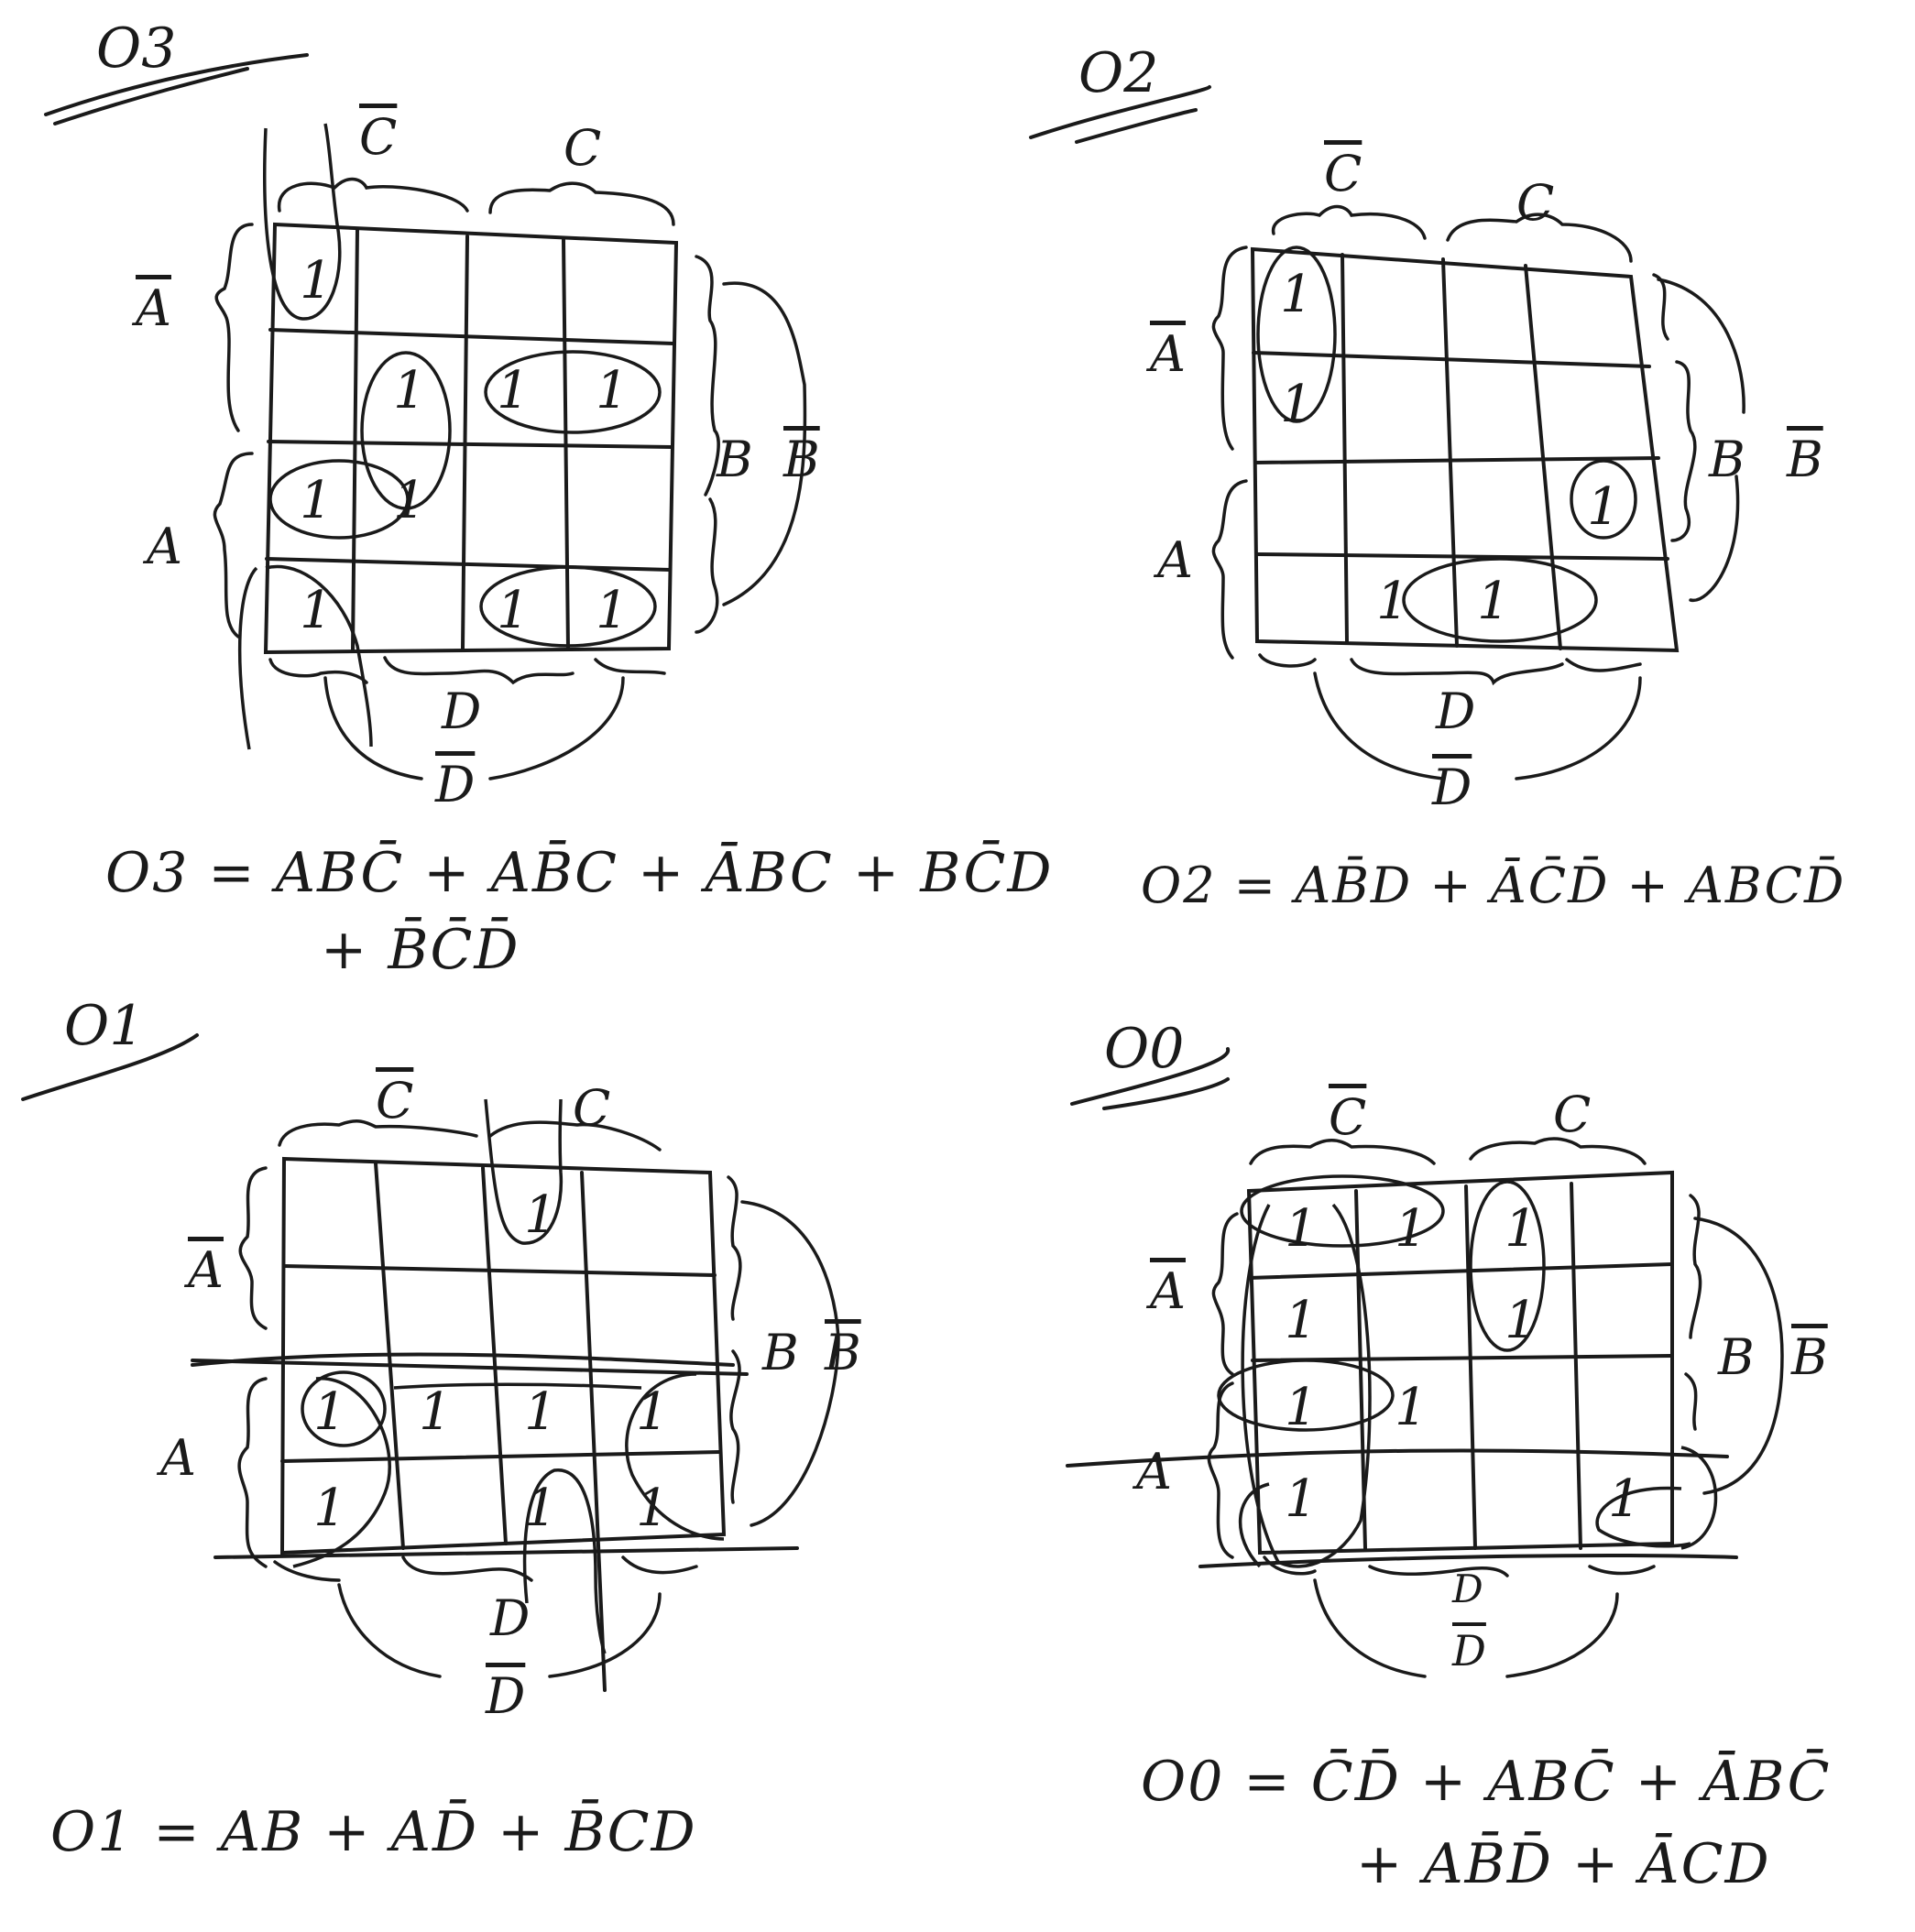 The width and height of the screenshot is (1915, 1932). Describe the element at coordinates (491, 1362) in the screenshot. I see `cells: 1 1 1 1 1 1 1 1` at that location.